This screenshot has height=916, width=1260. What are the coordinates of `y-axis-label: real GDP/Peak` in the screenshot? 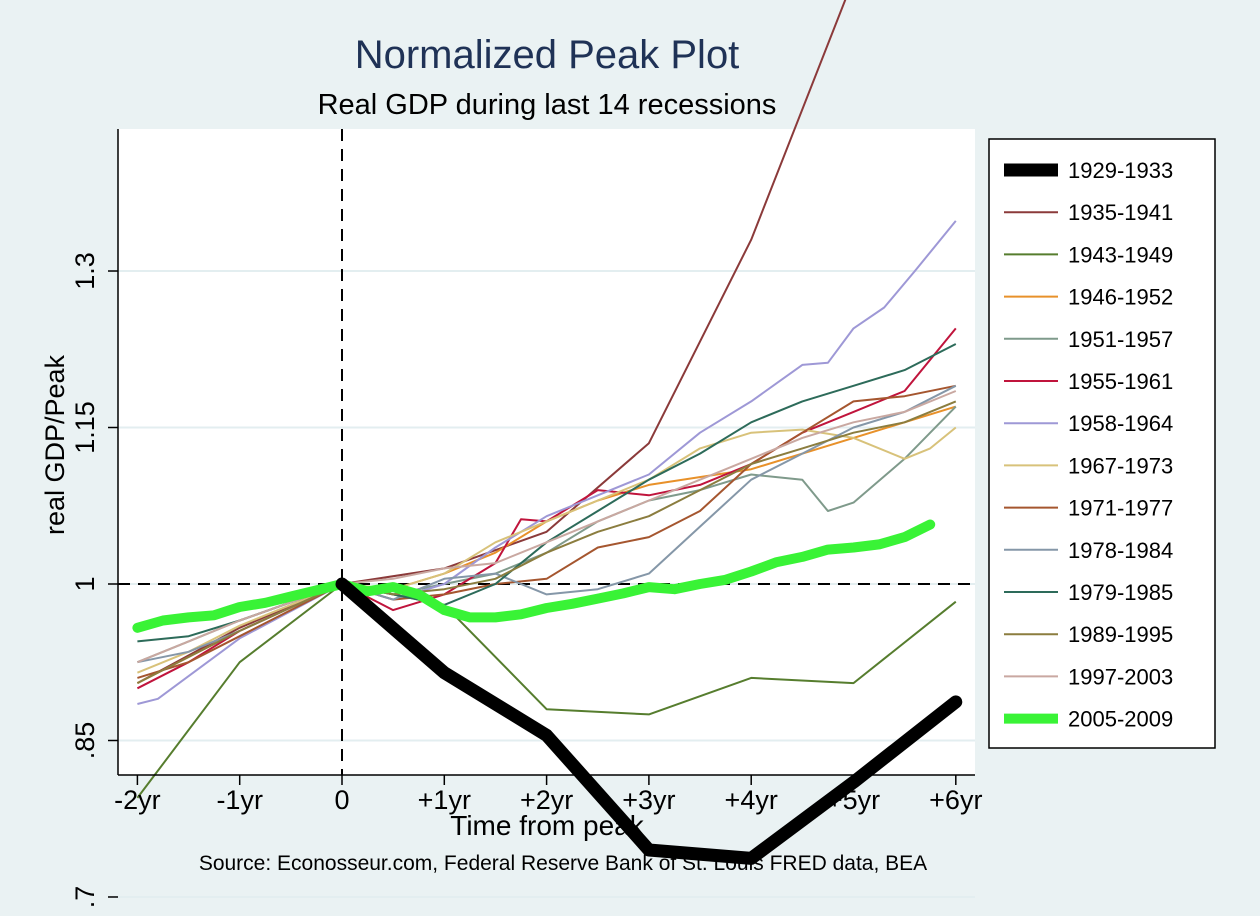 It's located at (55, 444).